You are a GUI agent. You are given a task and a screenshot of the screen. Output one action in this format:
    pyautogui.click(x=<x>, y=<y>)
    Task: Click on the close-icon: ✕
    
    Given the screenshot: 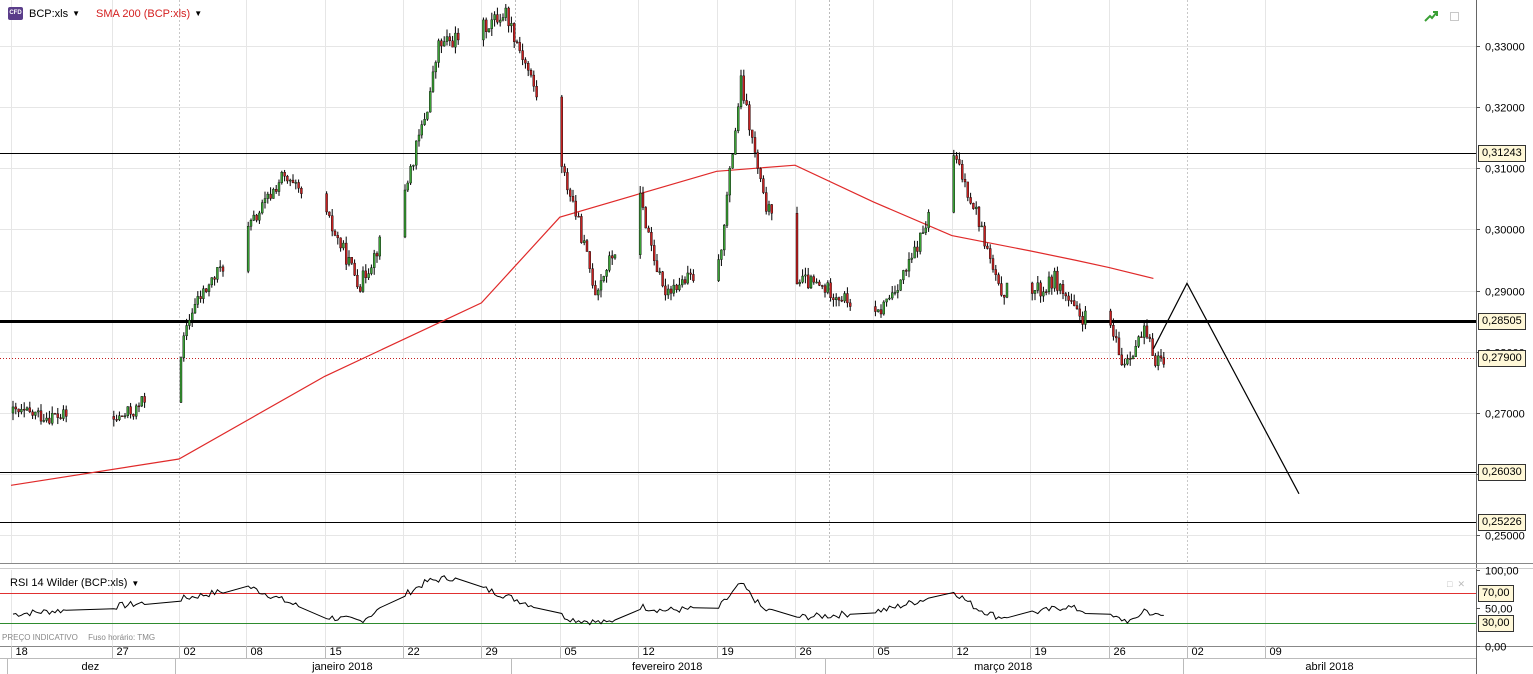 What is the action you would take?
    pyautogui.click(x=1461, y=584)
    